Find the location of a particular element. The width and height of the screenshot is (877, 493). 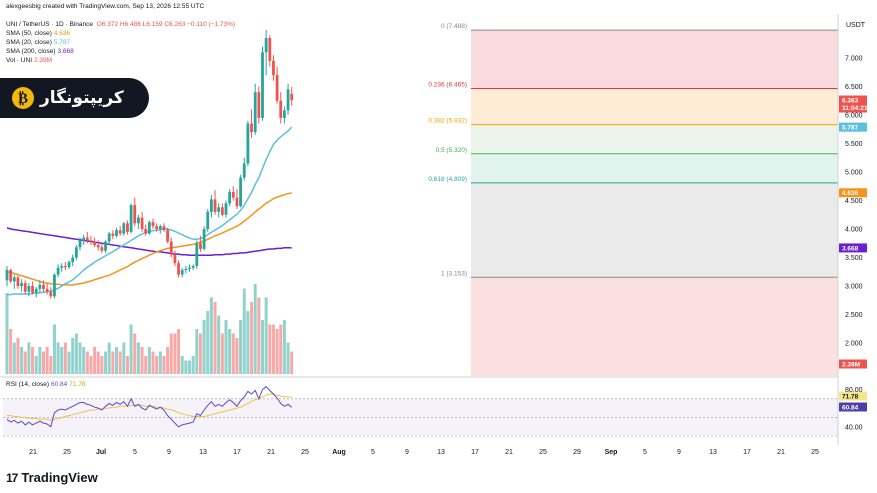

logo-text: کریپتونگار is located at coordinates (82, 98).